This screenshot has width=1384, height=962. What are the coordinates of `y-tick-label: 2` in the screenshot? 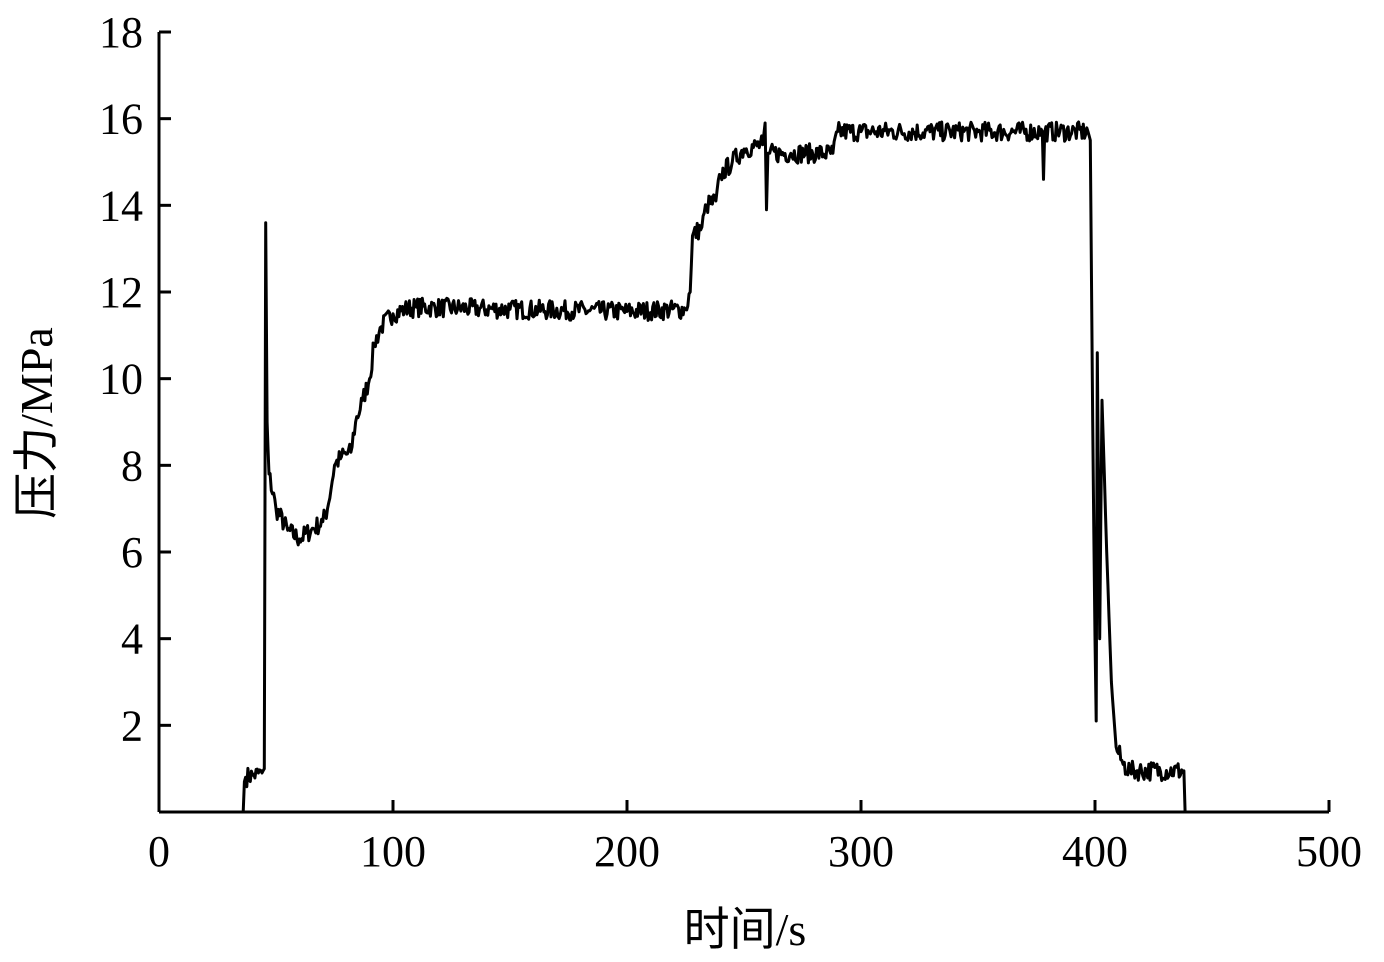 It's located at (132, 725).